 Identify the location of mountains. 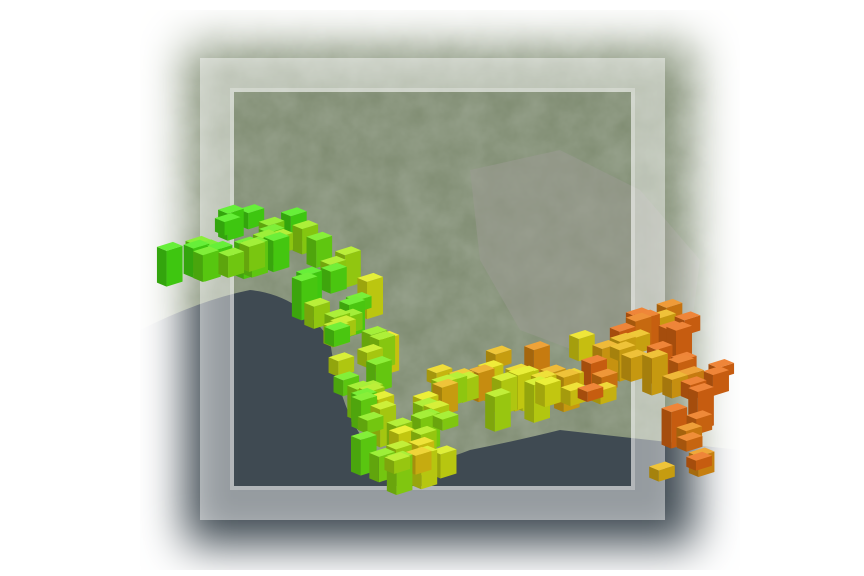
(585, 255).